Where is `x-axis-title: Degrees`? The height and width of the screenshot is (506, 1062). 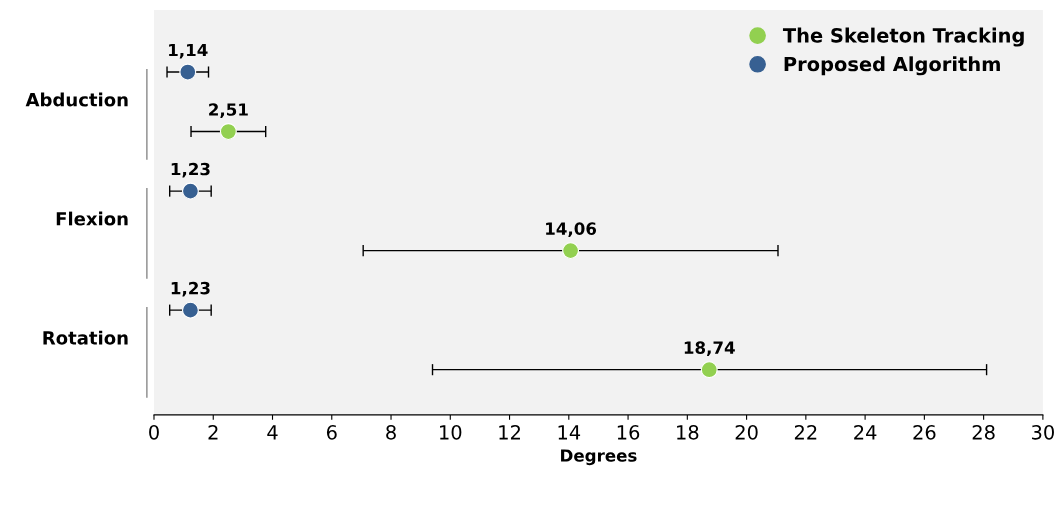 x-axis-title: Degrees is located at coordinates (599, 457).